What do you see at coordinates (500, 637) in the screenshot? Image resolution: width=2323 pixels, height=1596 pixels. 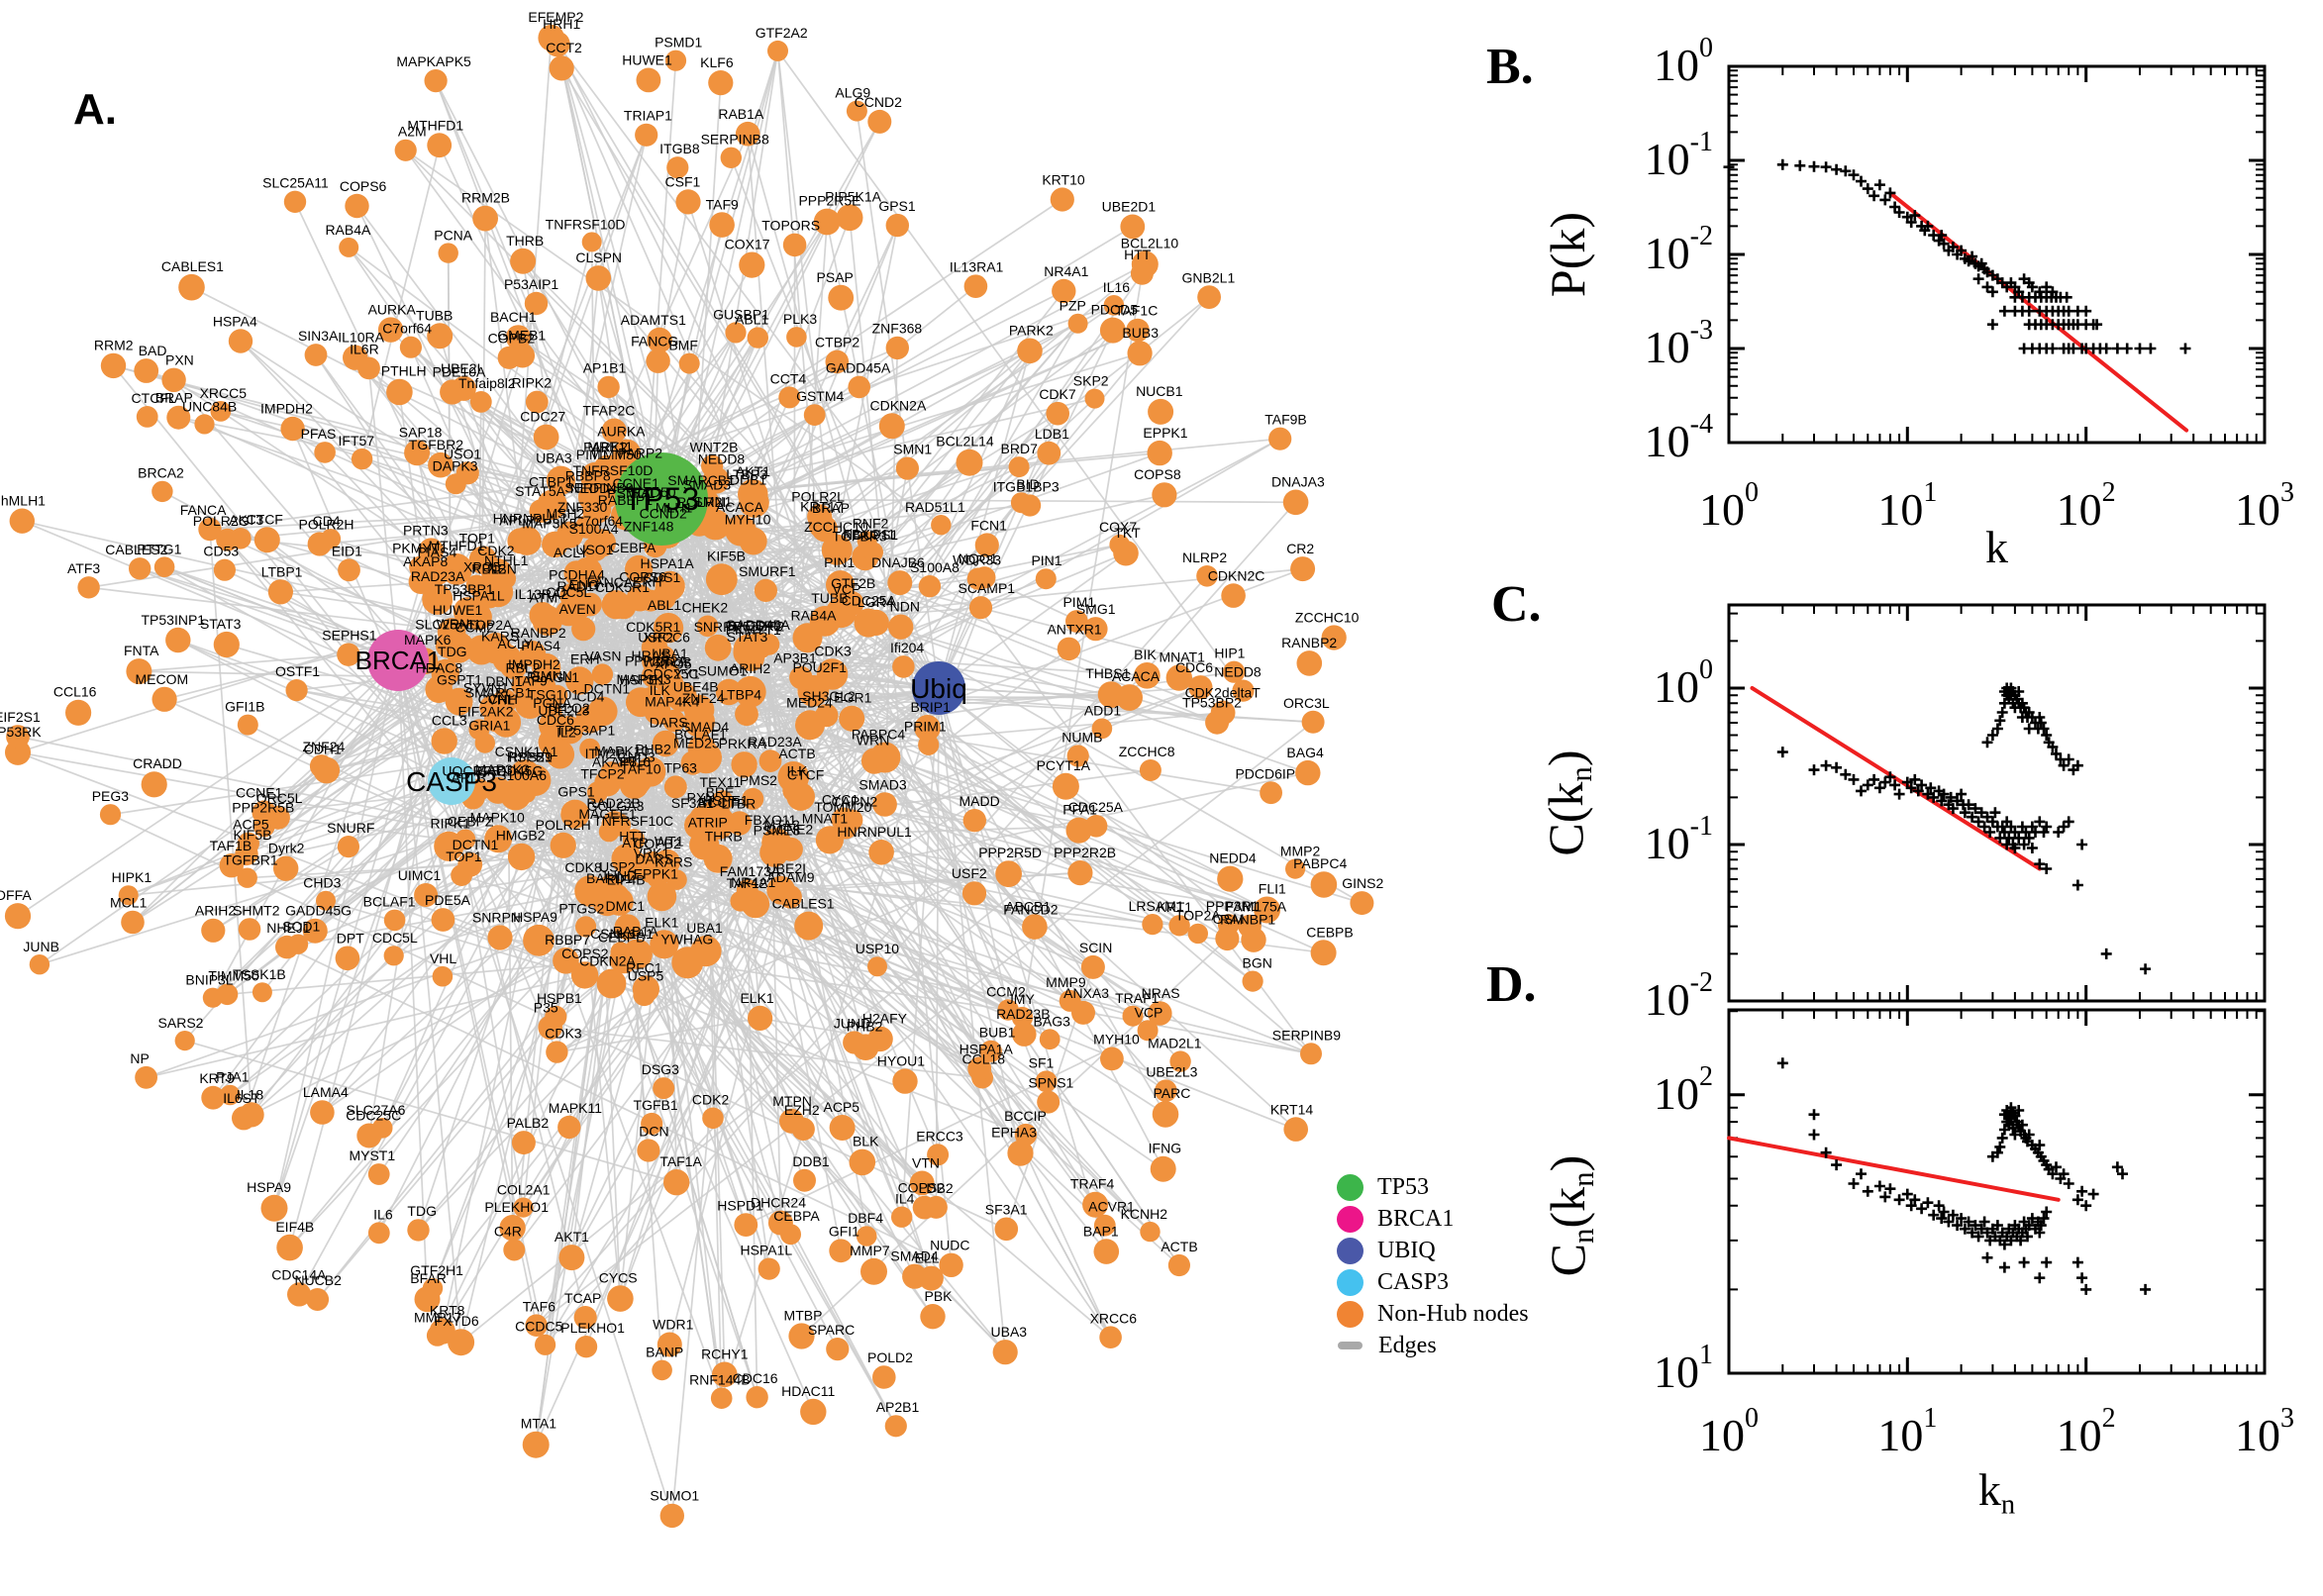 I see `node-label: KARS` at bounding box center [500, 637].